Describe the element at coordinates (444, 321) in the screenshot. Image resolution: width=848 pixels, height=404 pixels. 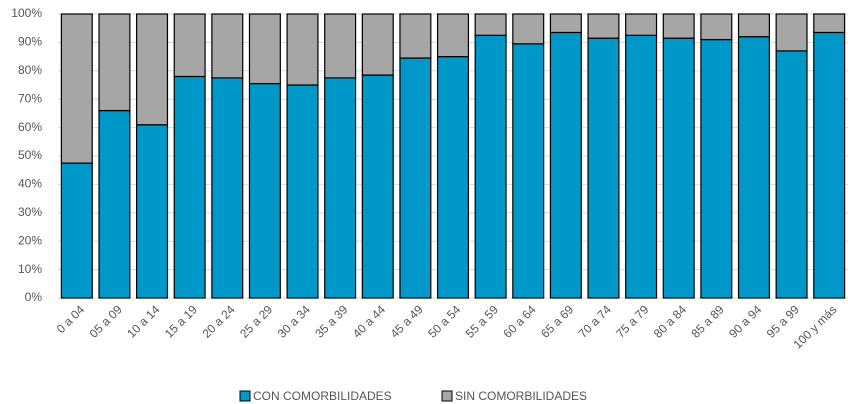
I see `x-tick-label: 50 a 54` at that location.